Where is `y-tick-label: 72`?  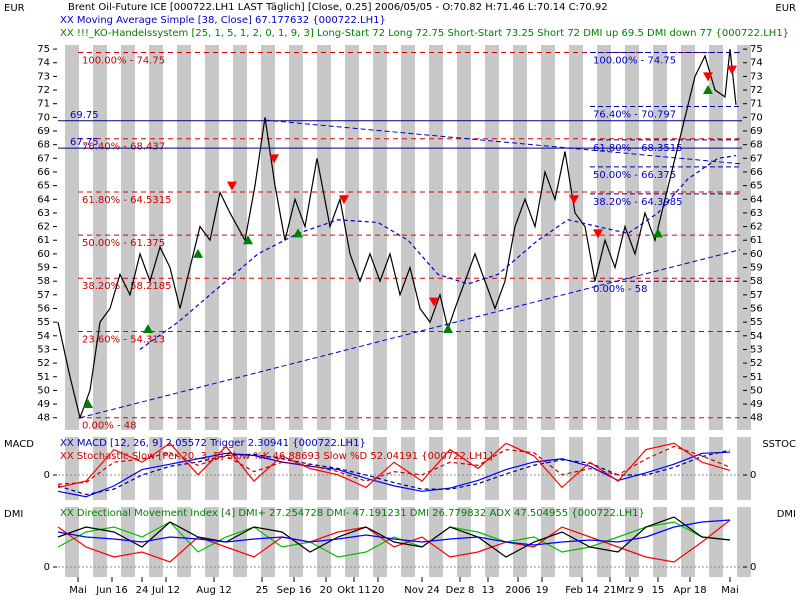
y-tick-label: 72 is located at coordinates (43, 90).